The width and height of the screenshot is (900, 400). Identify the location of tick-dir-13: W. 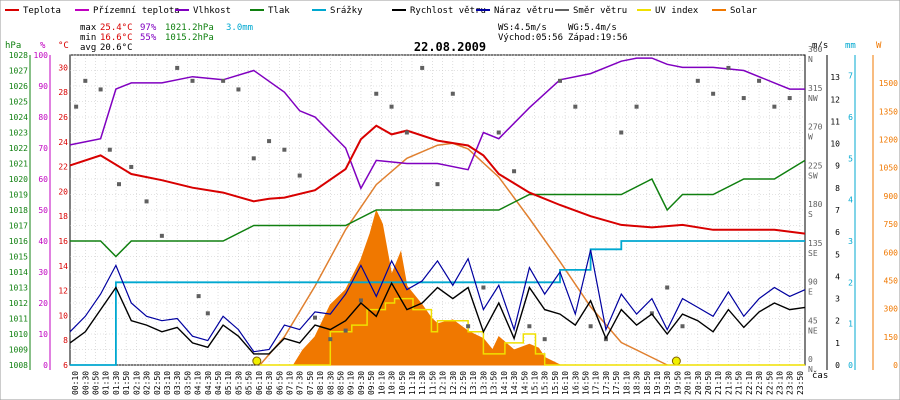
(810, 137).